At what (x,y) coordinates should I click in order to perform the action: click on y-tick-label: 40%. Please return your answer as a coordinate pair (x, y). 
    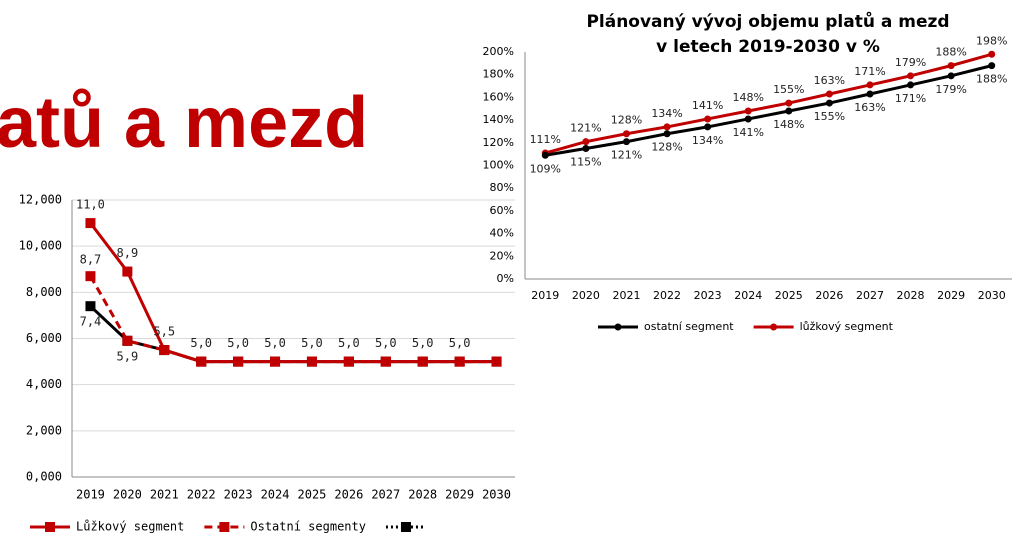
    Looking at the image, I should click on (502, 233).